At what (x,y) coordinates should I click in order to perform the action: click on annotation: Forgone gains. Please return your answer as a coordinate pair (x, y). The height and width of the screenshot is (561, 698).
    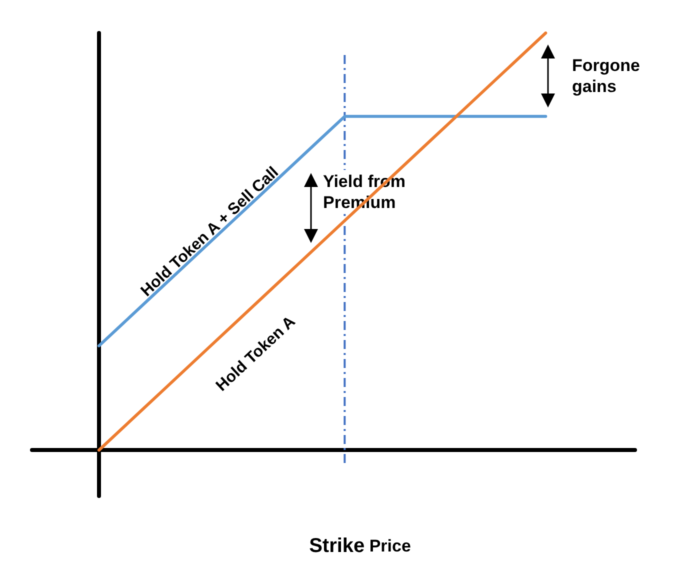
    Looking at the image, I should click on (608, 76).